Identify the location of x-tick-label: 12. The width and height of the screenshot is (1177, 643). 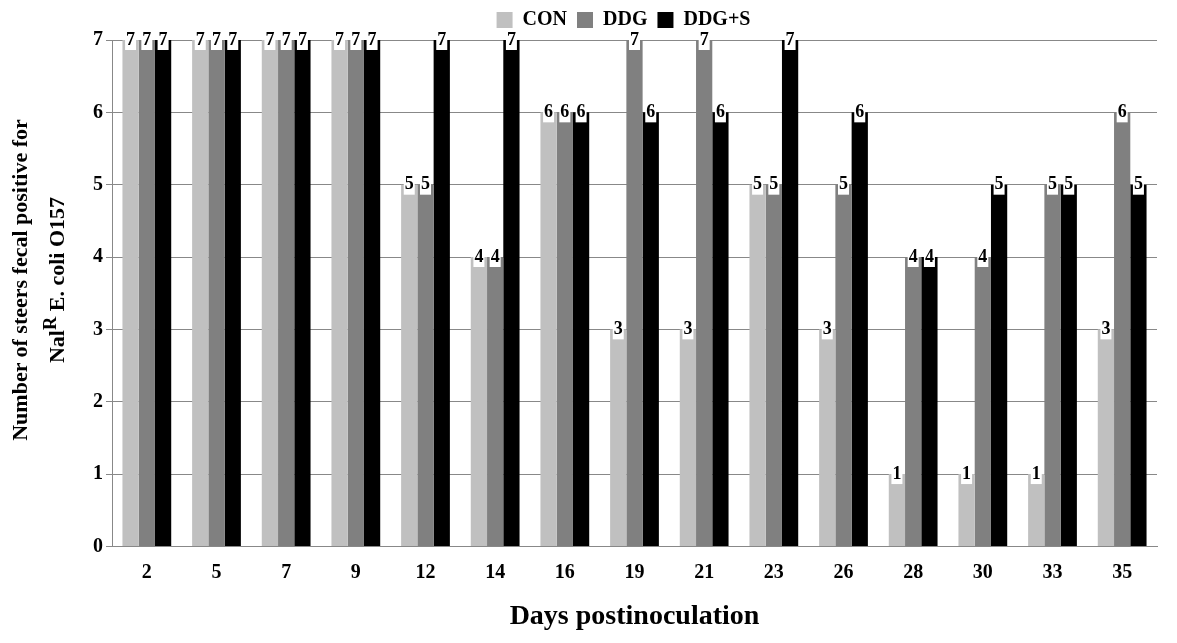
(425, 570).